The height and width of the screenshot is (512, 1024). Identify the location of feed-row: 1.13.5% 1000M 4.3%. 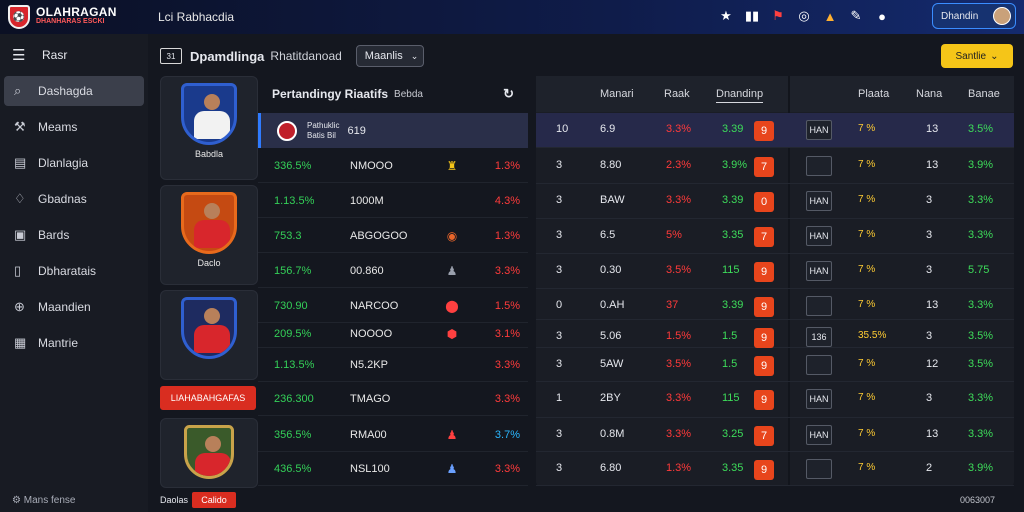
(393, 201).